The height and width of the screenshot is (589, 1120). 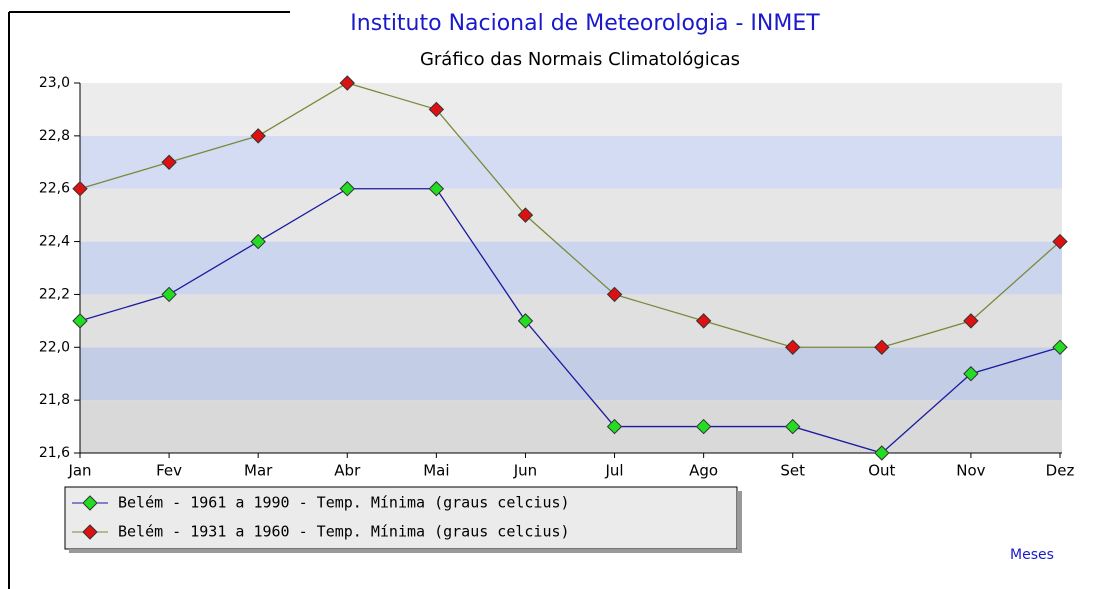 I want to click on y-tick-label: 22,2, so click(x=54, y=294).